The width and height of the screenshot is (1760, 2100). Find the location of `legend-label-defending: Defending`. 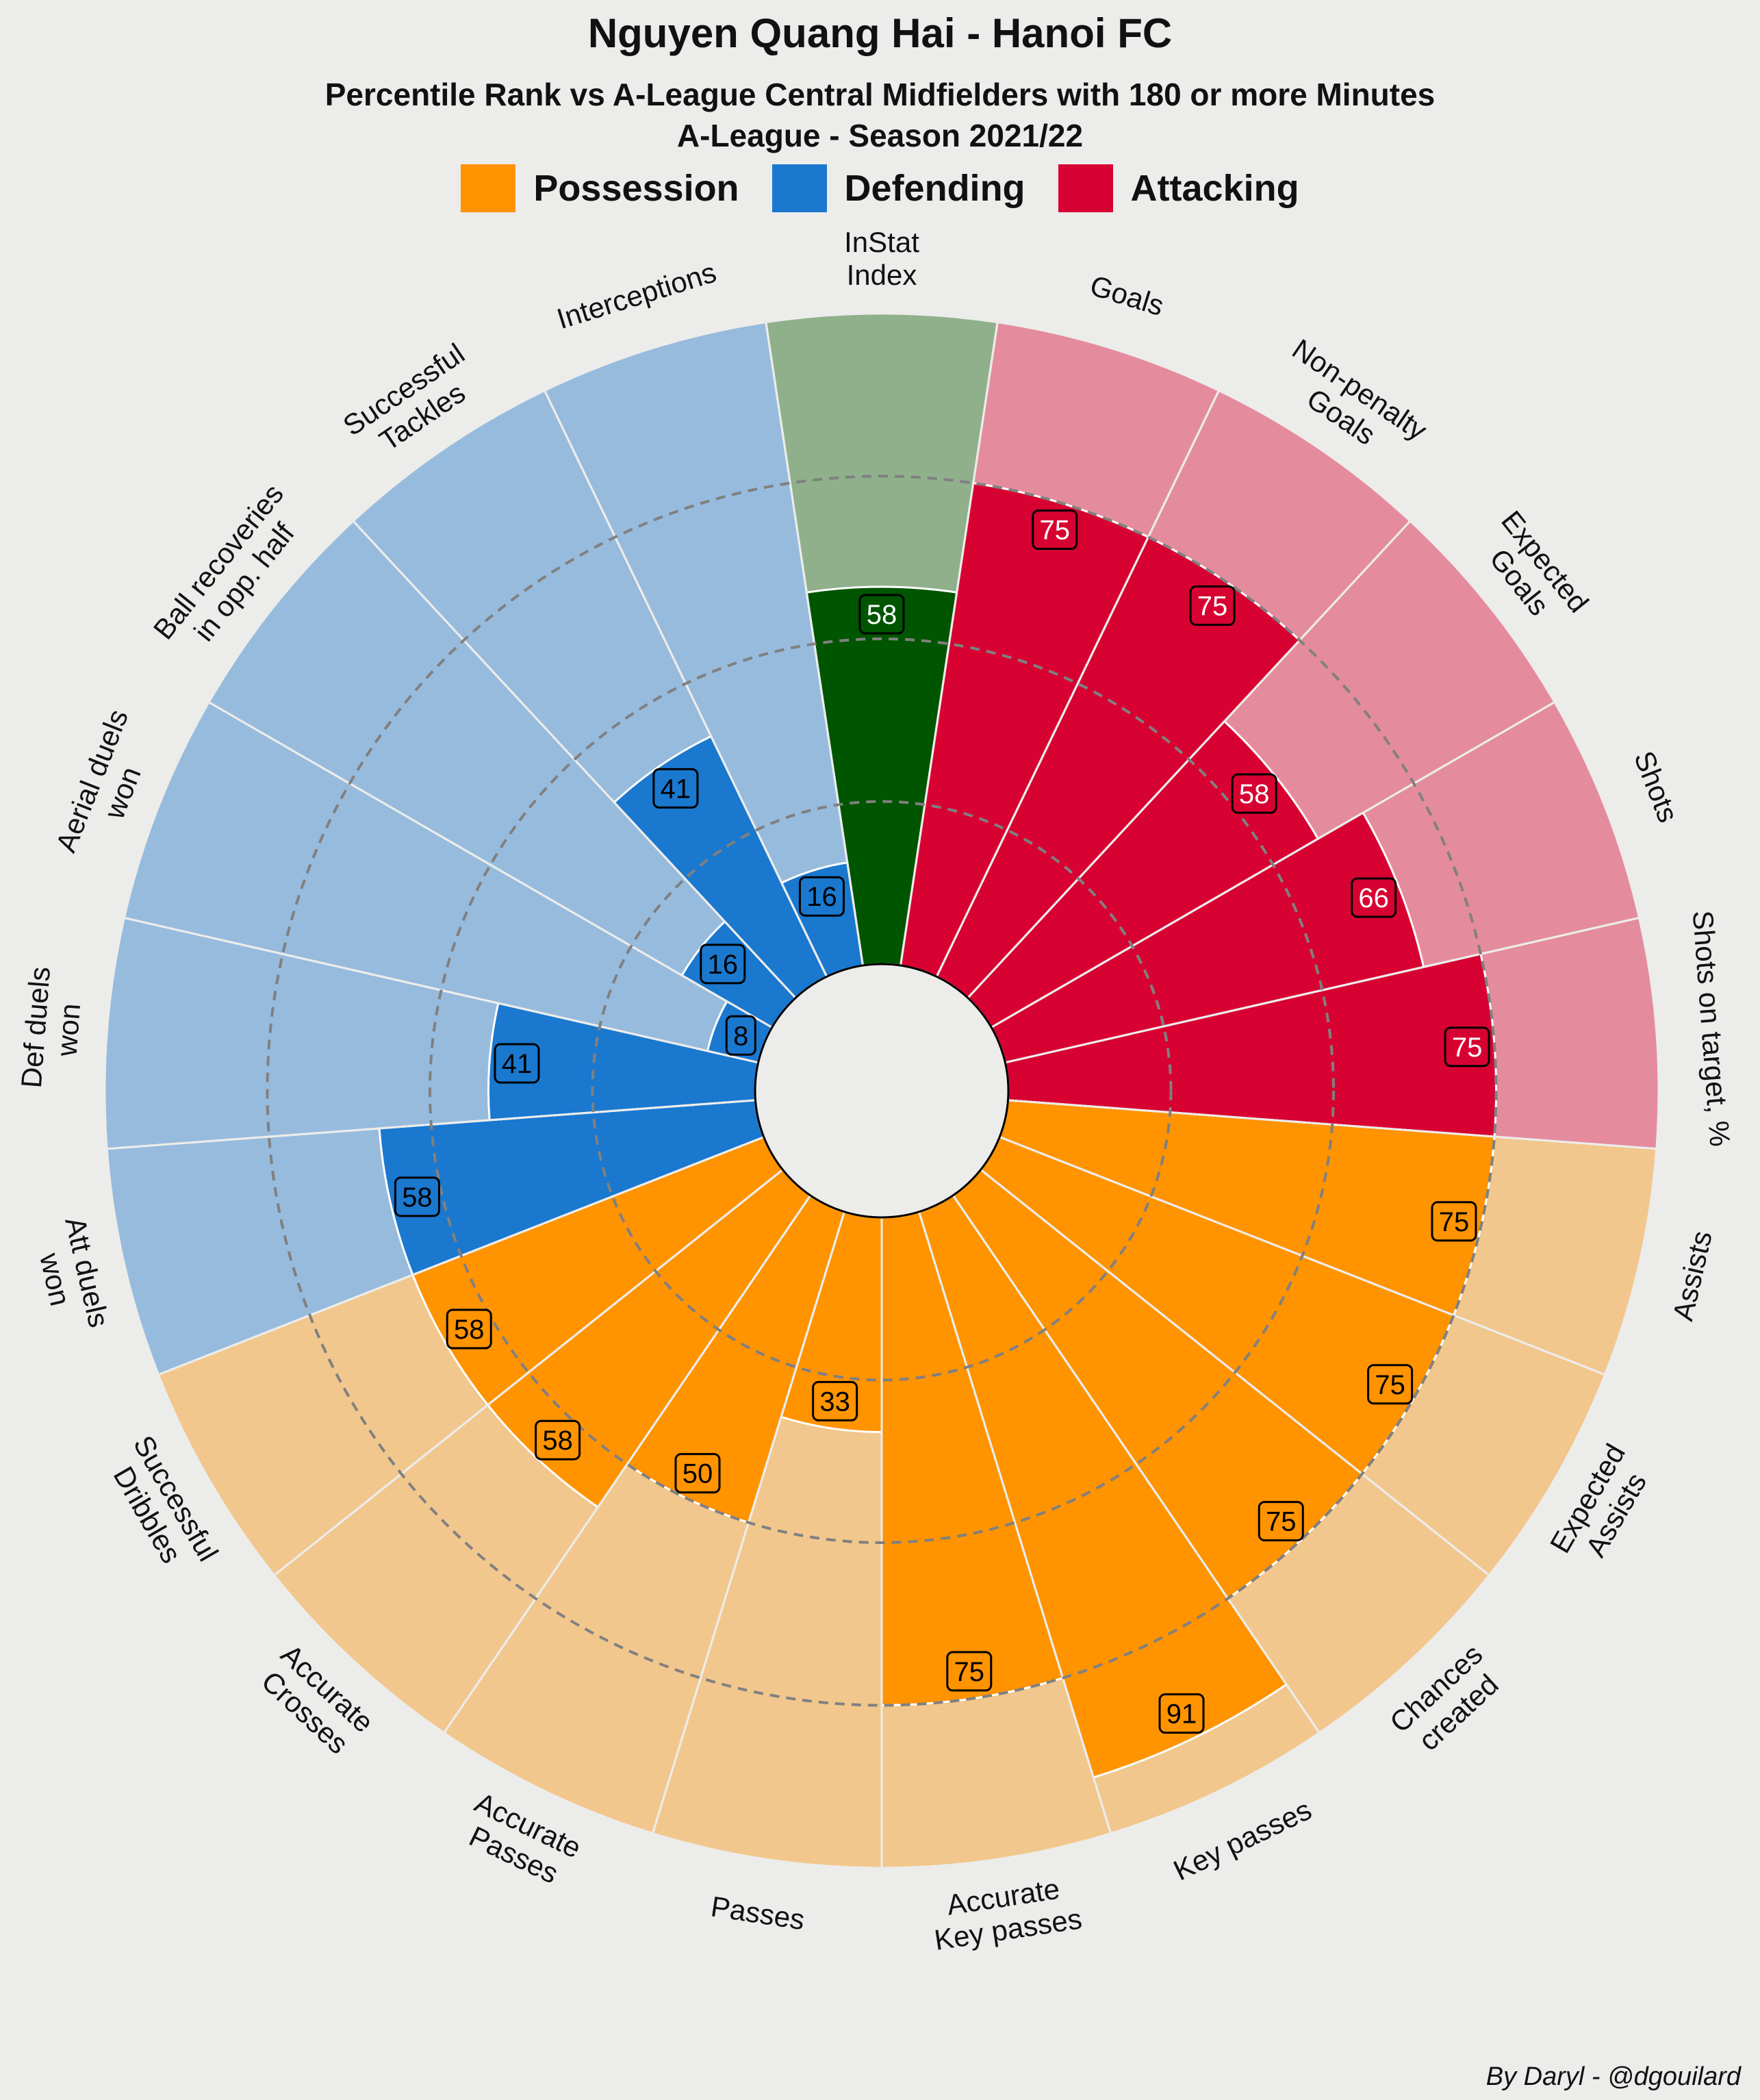

legend-label-defending: Defending is located at coordinates (934, 188).